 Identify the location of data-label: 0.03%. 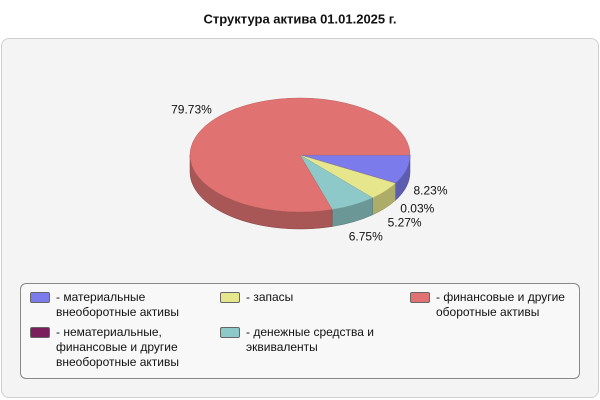
(417, 208).